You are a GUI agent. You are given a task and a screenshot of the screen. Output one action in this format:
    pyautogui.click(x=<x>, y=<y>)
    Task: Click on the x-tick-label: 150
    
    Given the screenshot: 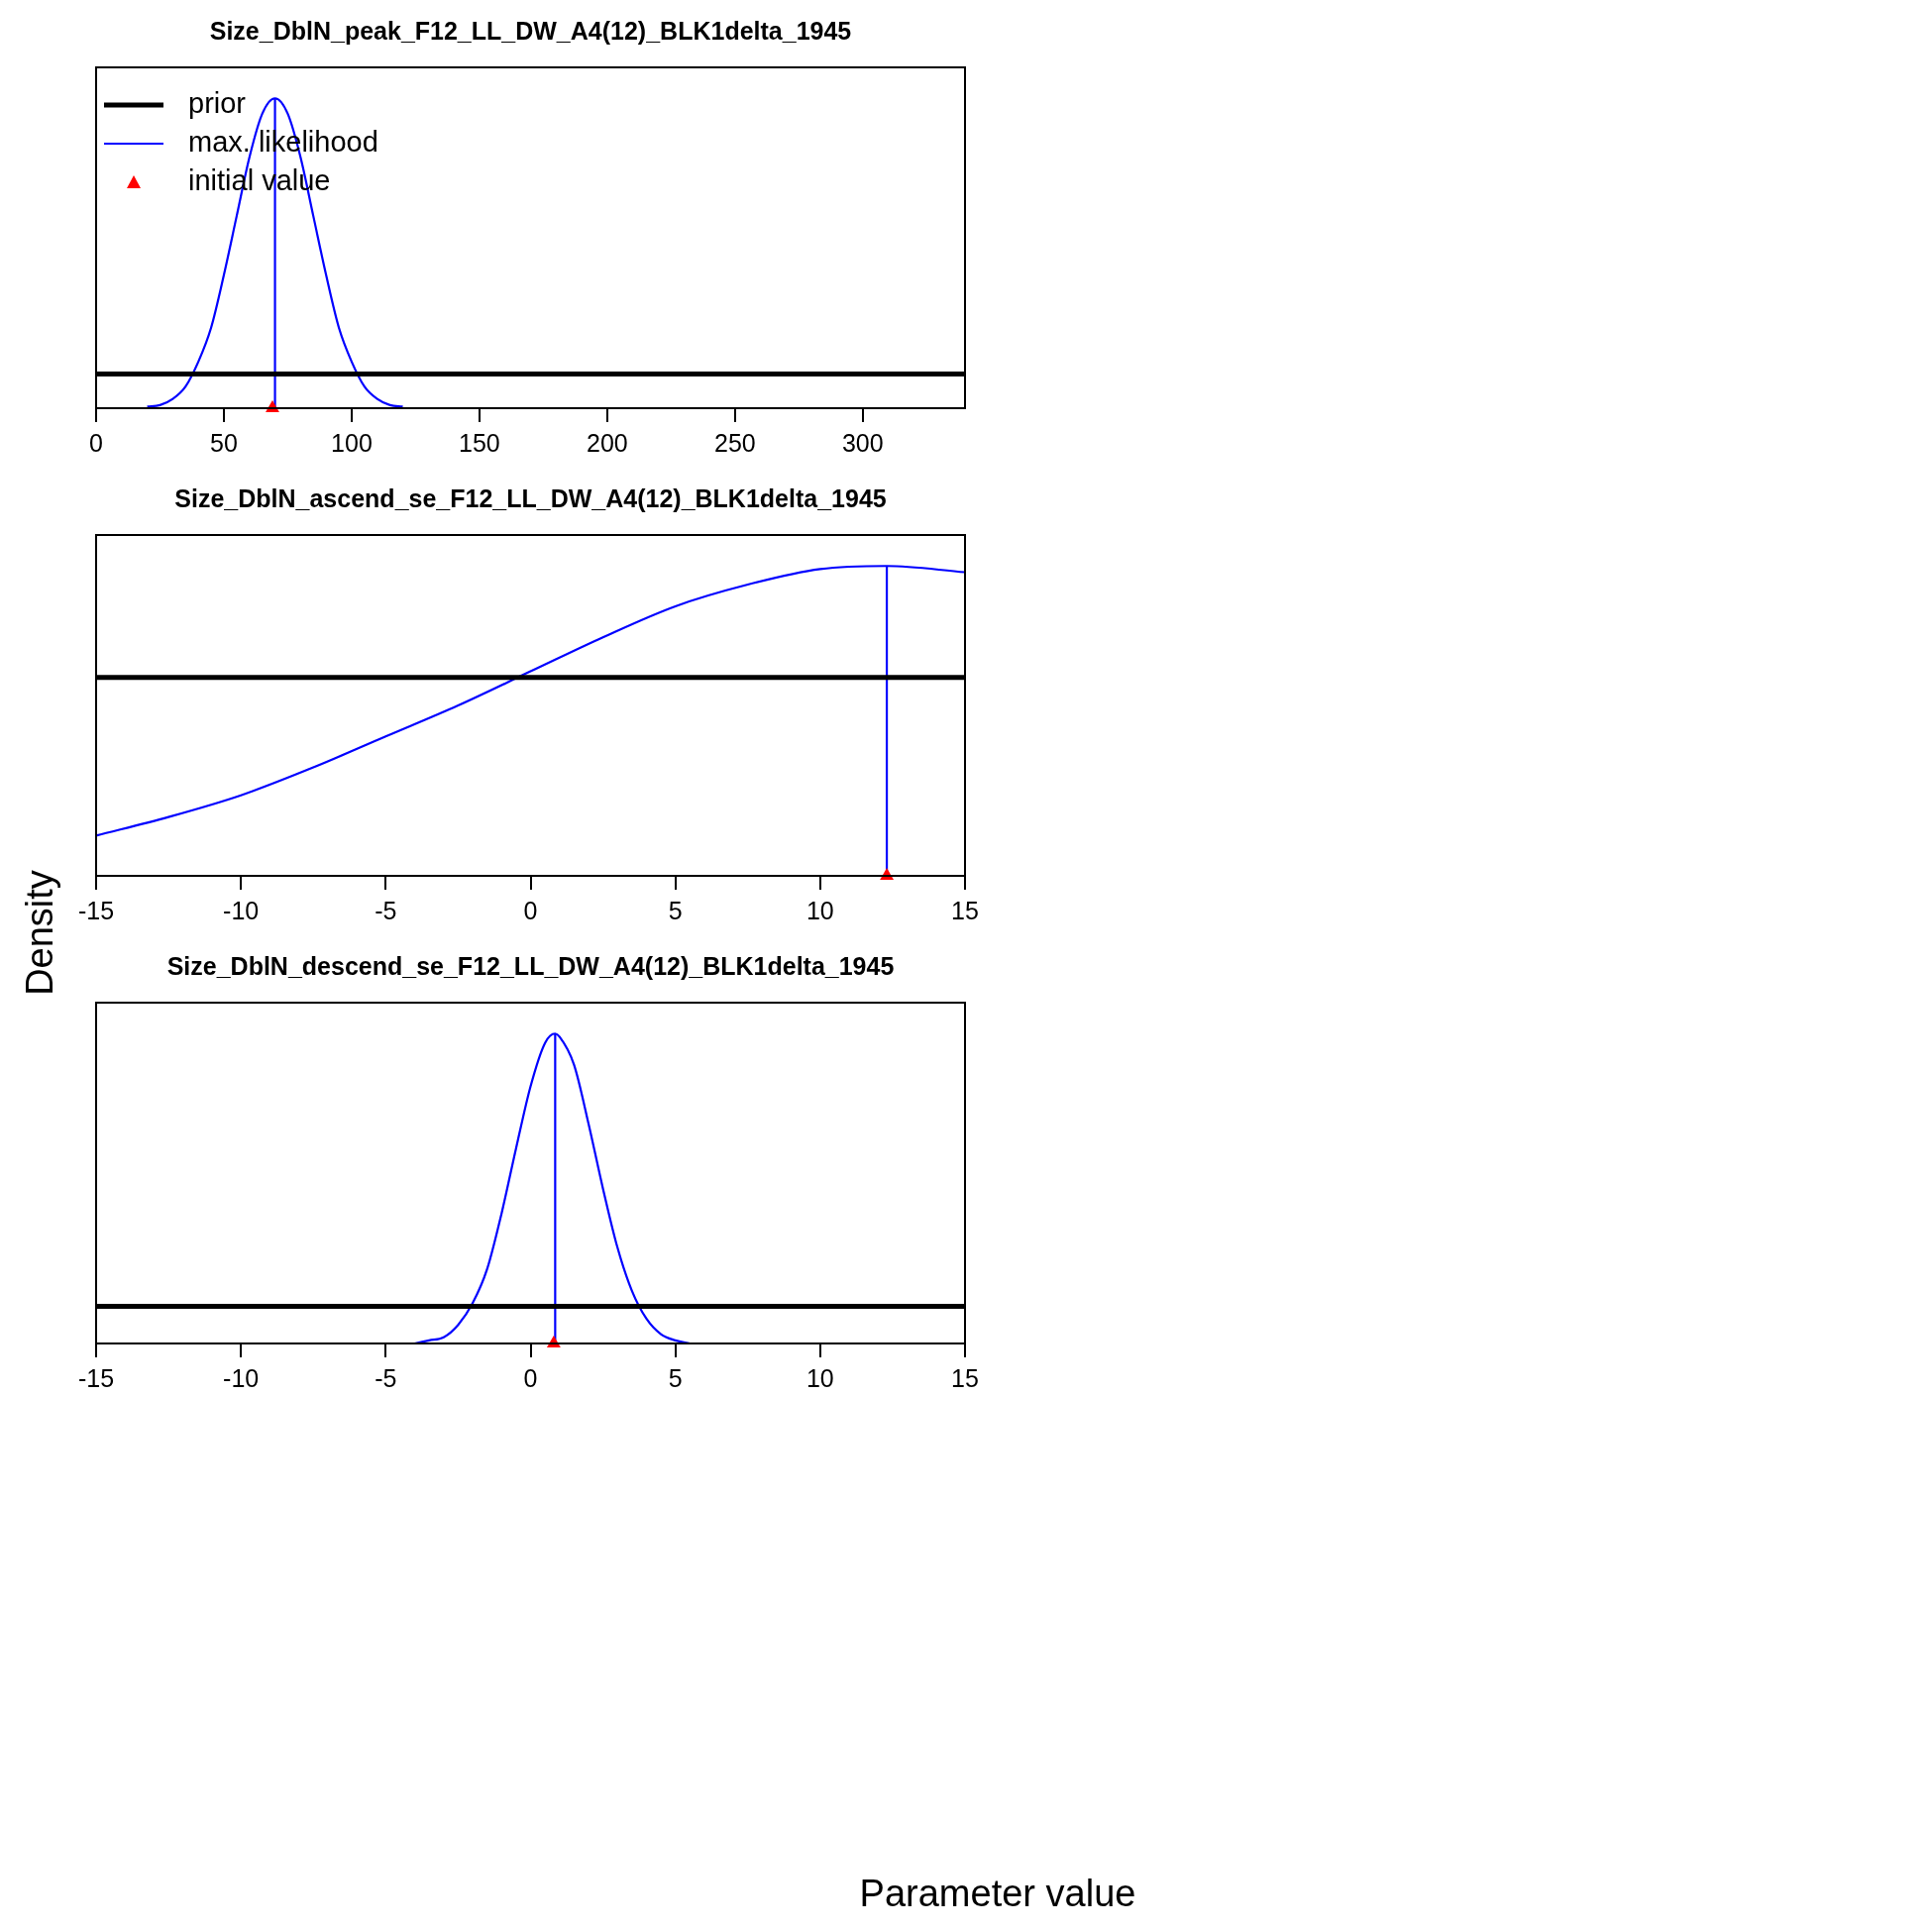 What is the action you would take?
    pyautogui.click(x=479, y=442)
    